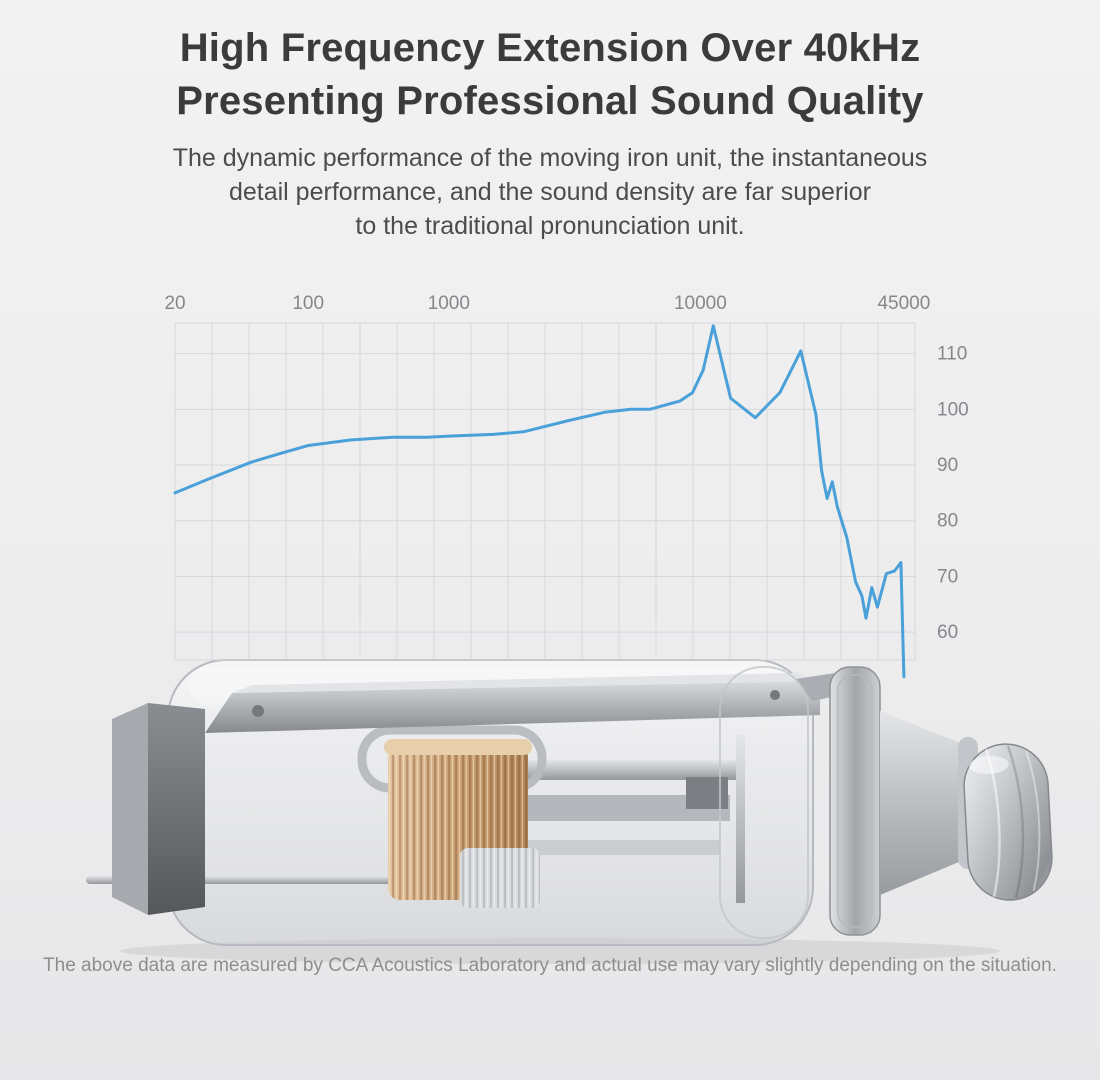 Image resolution: width=1100 pixels, height=1080 pixels. What do you see at coordinates (947, 576) in the screenshot?
I see `y-tick-label: 70` at bounding box center [947, 576].